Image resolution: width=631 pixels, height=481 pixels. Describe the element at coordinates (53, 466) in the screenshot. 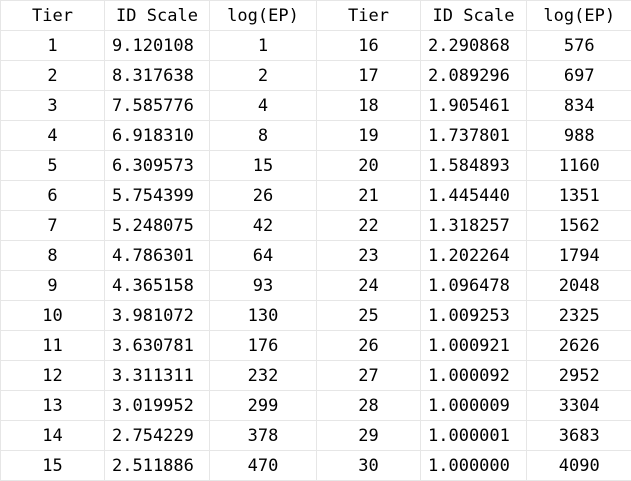

I see `cell-tier-left: 15` at that location.